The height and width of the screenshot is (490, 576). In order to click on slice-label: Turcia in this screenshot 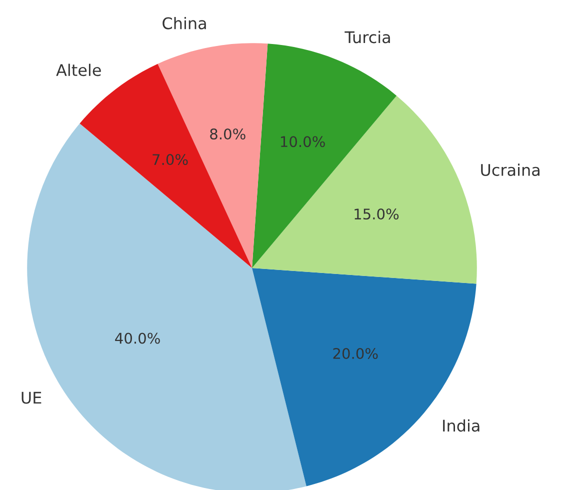, I will do `click(367, 37)`.